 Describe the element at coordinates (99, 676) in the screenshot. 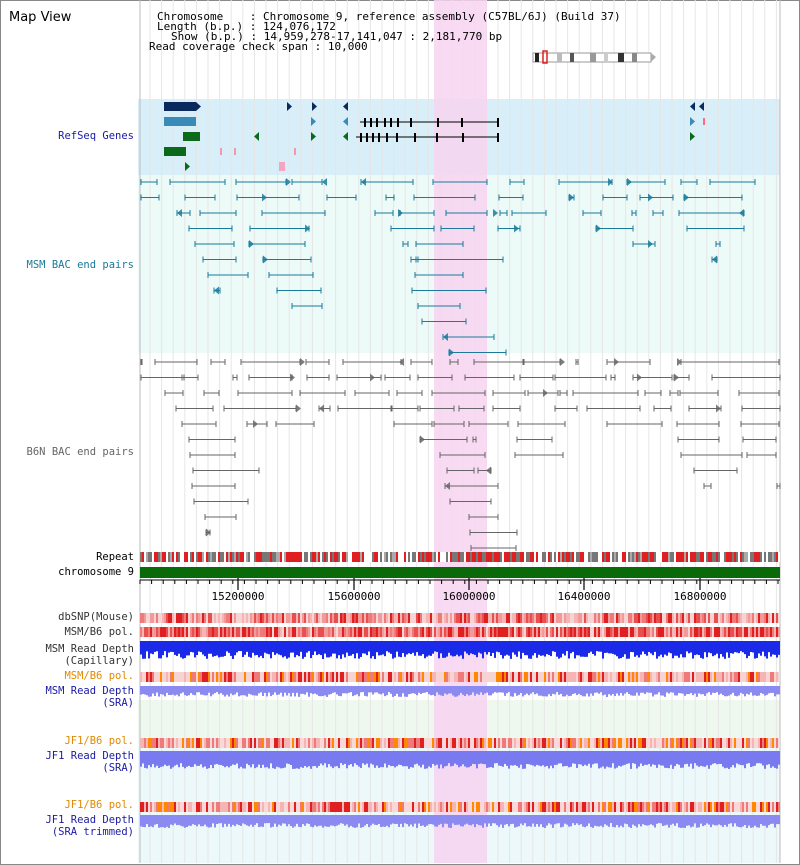

I see `track-label-msm-b6-pol-sra: MSM/B6 pol.` at that location.